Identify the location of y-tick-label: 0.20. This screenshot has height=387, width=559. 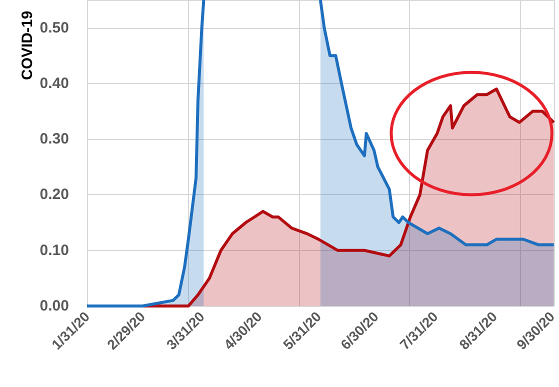
(54, 195).